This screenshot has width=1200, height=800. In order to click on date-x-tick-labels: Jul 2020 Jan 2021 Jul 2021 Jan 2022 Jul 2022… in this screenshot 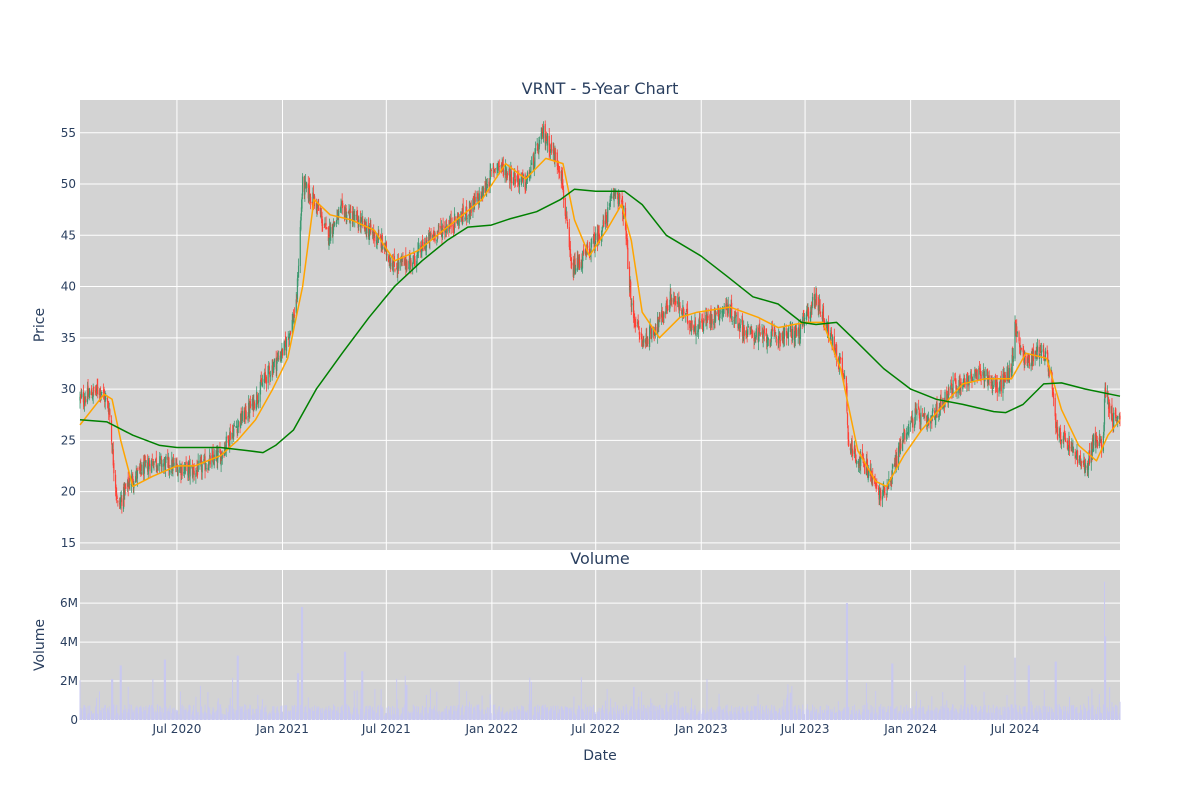, I will do `click(596, 729)`.